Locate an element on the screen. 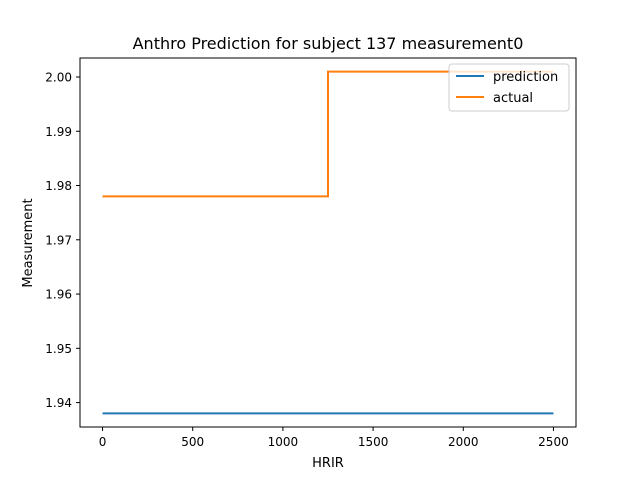  y-axis-label: Measurement is located at coordinates (28, 242).